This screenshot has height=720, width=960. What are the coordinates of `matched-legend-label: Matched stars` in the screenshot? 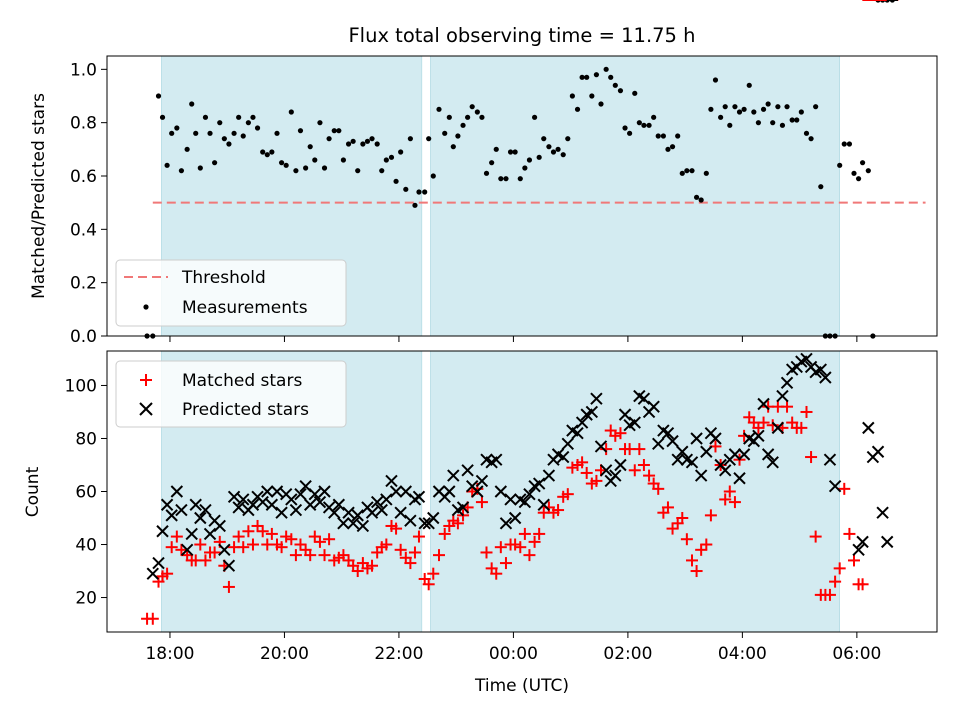 It's located at (242, 381).